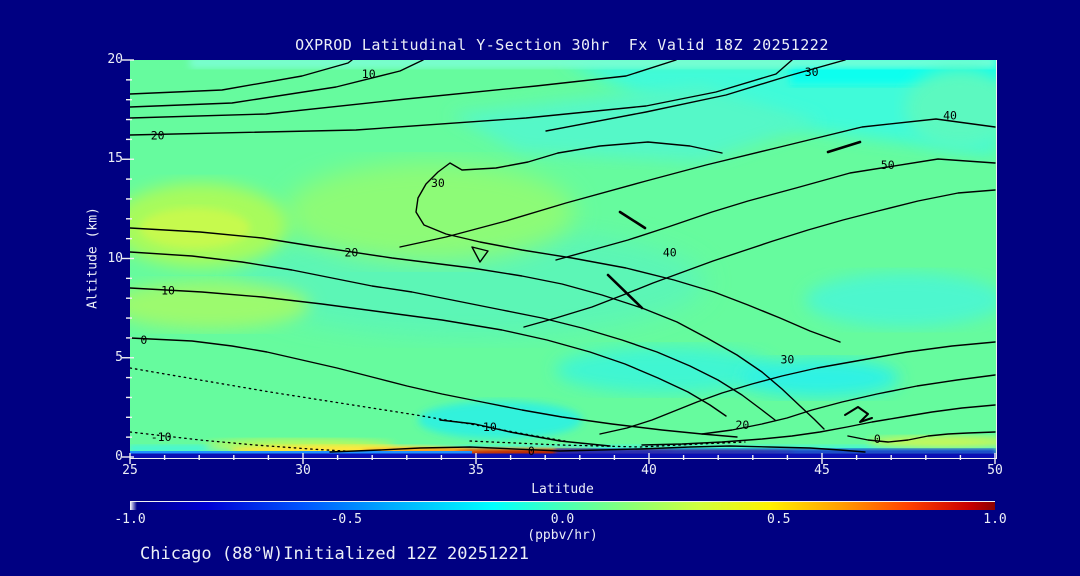 This screenshot has height=576, width=1080. Describe the element at coordinates (130, 519) in the screenshot. I see `colorbar-tick-label: -1.0` at that location.